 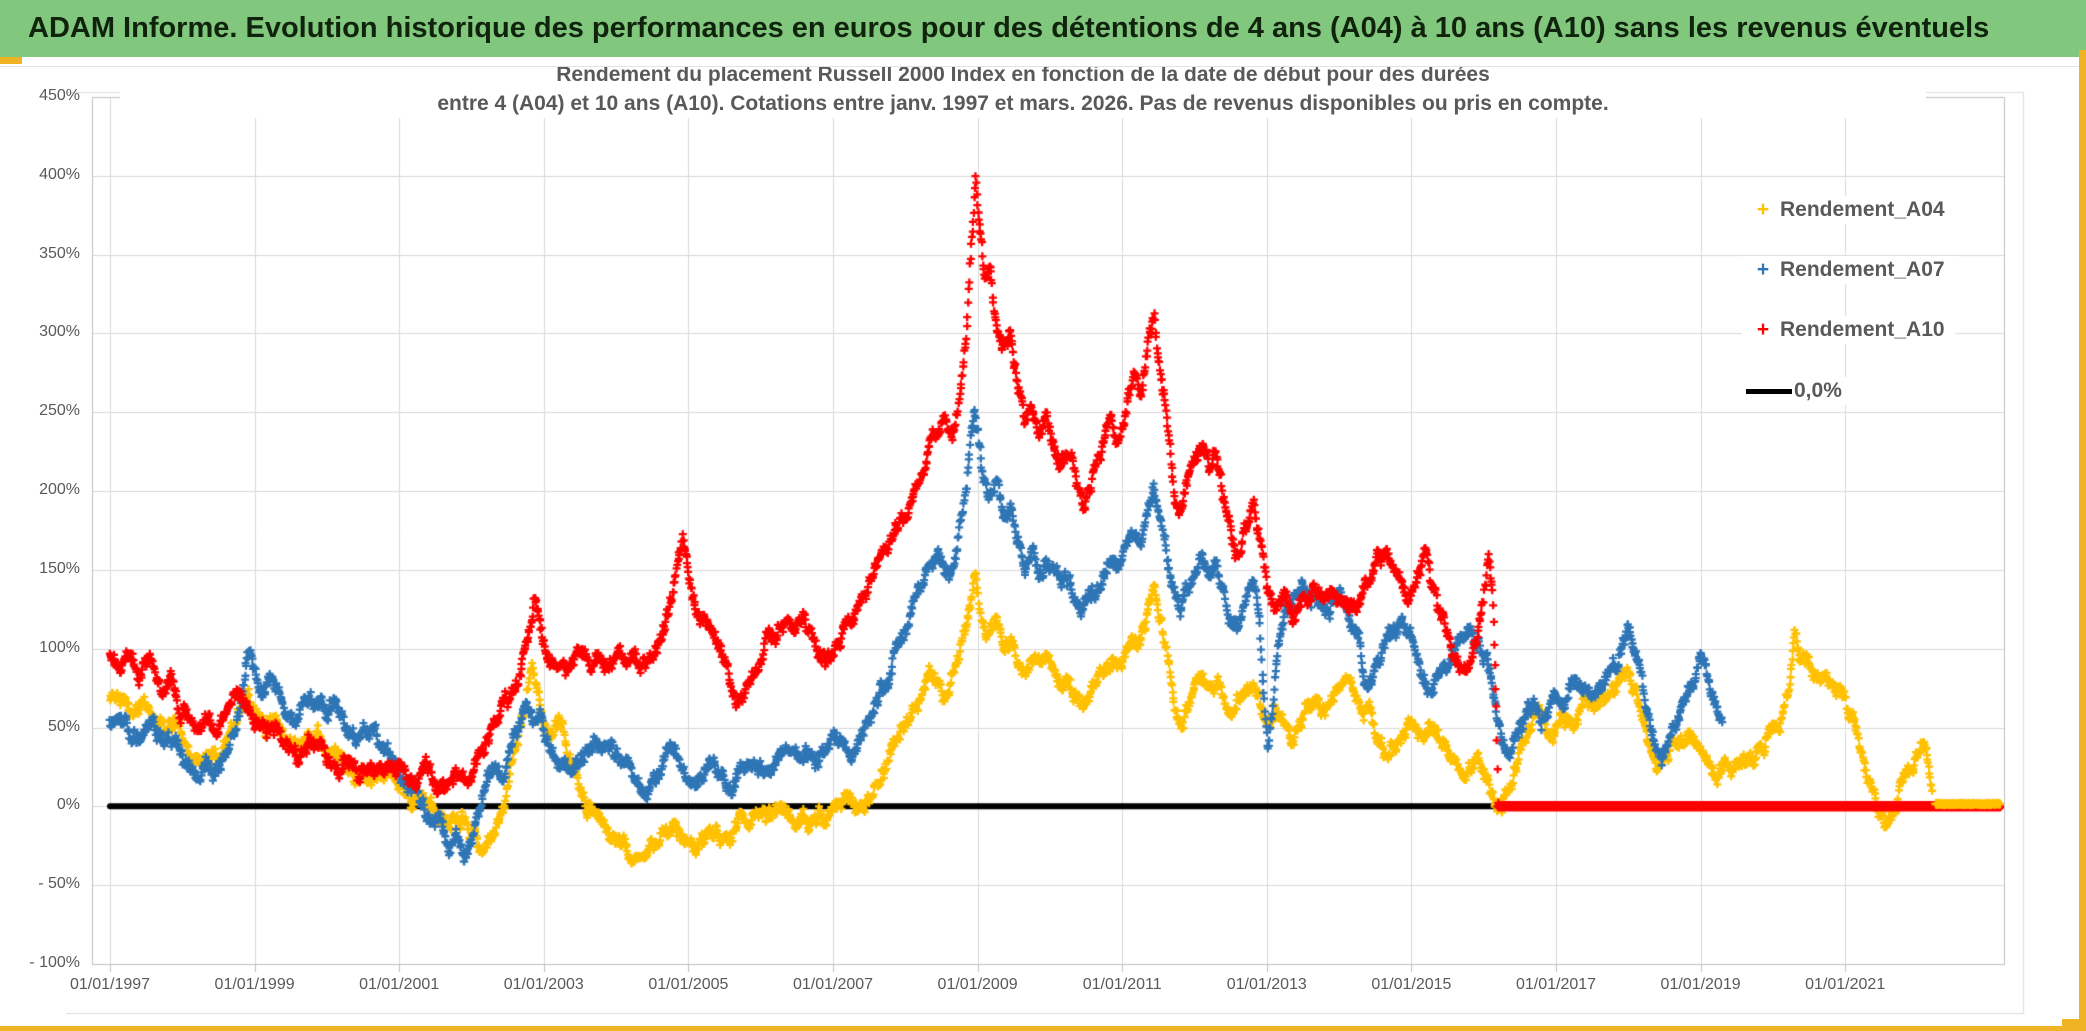 I want to click on y-axis-tick-label: 100%, so click(x=59, y=647).